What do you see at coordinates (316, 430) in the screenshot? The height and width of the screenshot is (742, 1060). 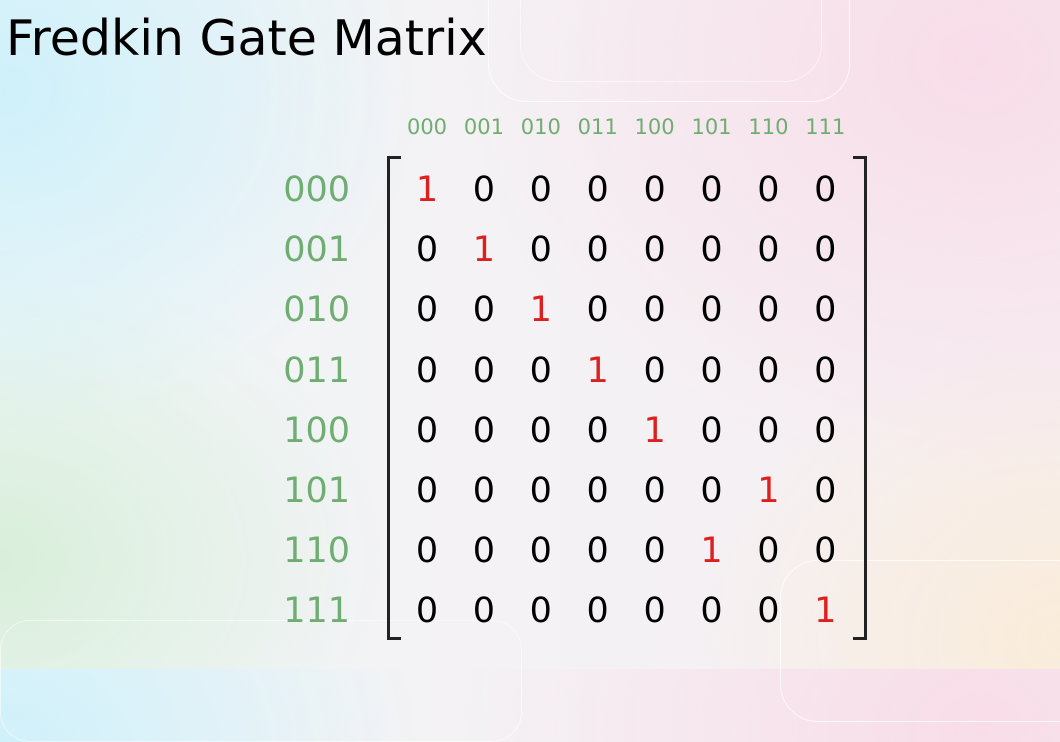 I see `row-label: 100` at bounding box center [316, 430].